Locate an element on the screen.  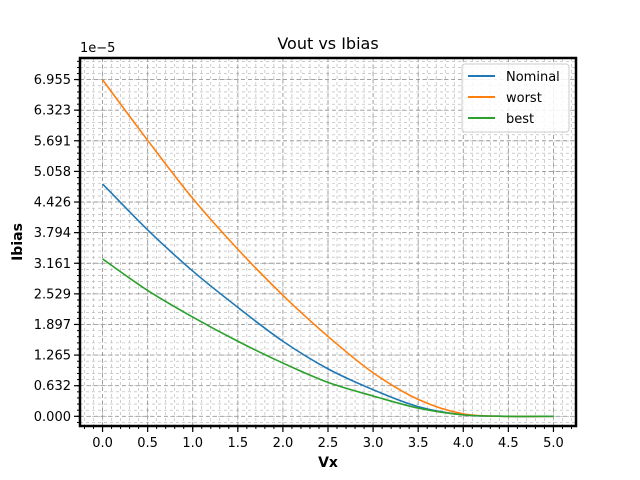
y-axis-label: Ibias is located at coordinates (18, 242).